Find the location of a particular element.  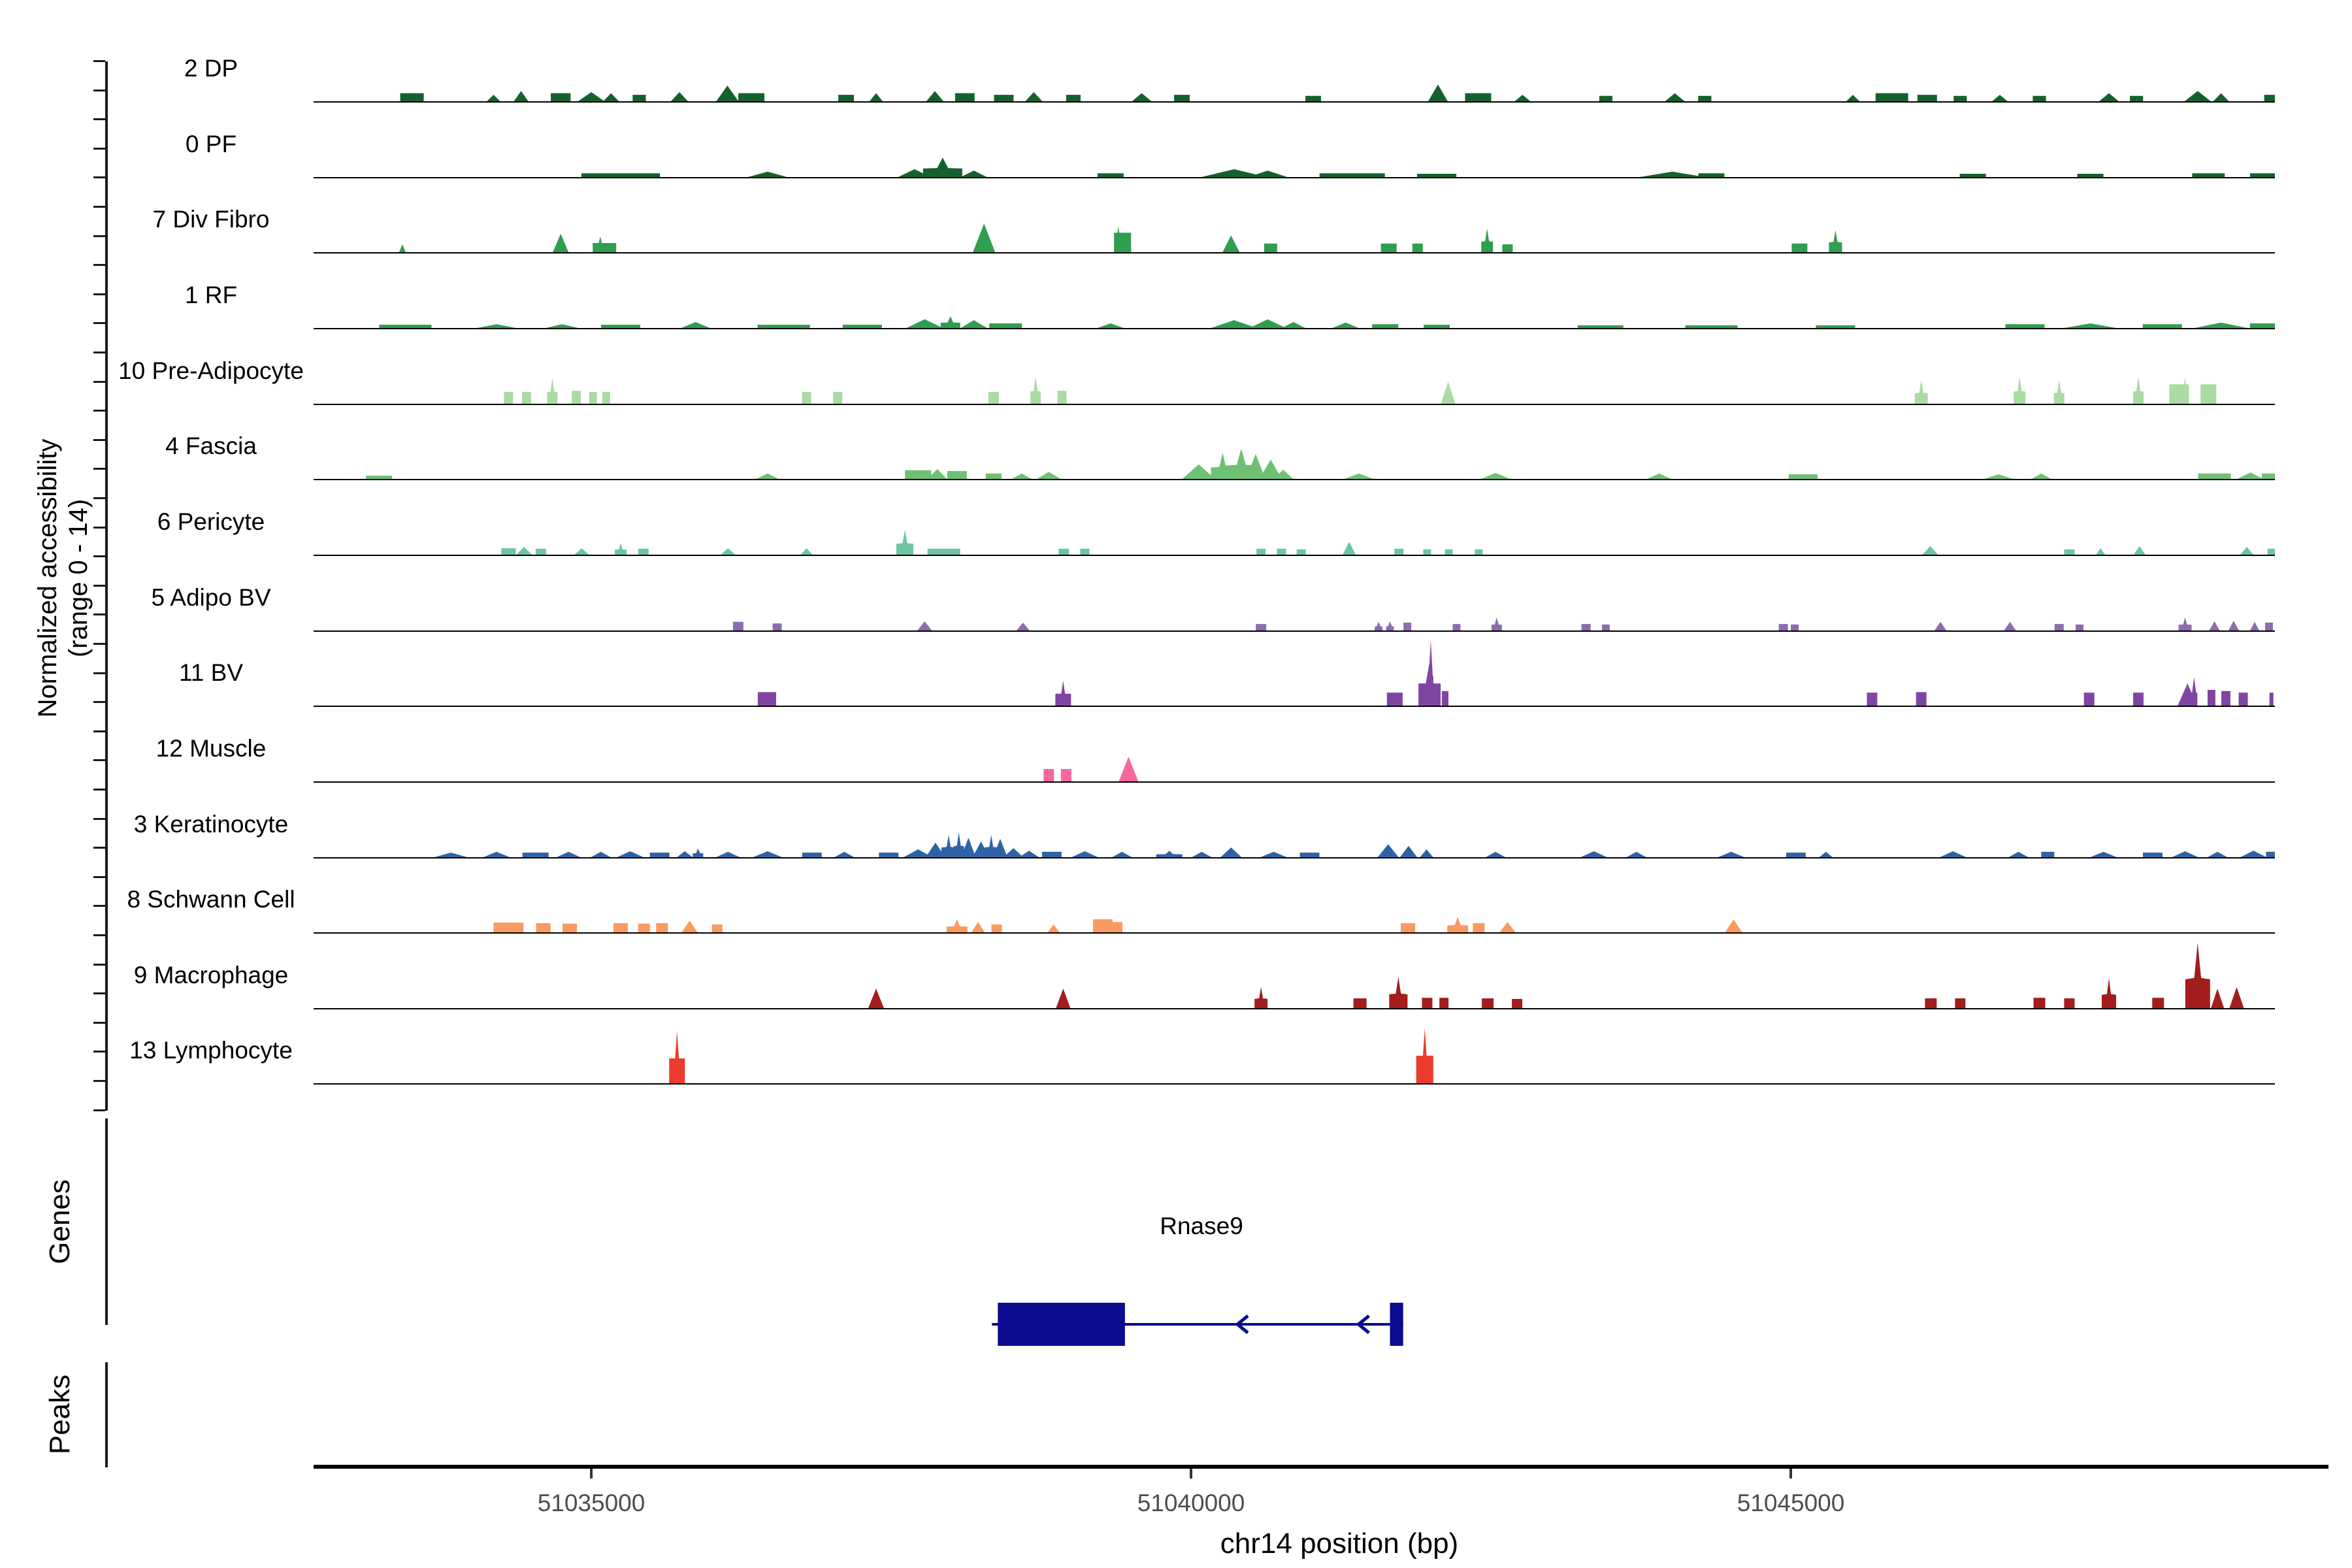

genes-bracket-line is located at coordinates (106, 1222).